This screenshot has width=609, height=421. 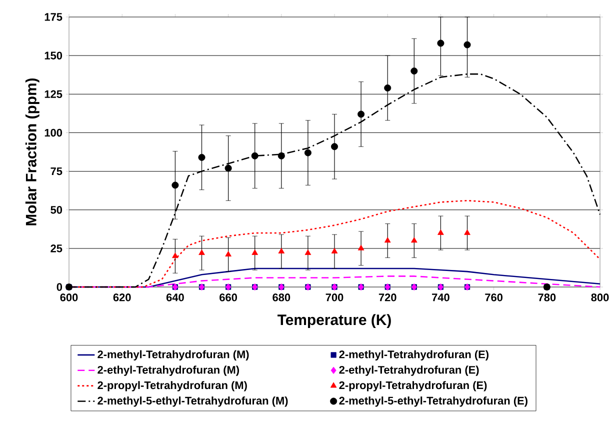 What do you see at coordinates (413, 386) in the screenshot?
I see `legend-label: 2-propyl-Tetrahydrofuran (E)` at bounding box center [413, 386].